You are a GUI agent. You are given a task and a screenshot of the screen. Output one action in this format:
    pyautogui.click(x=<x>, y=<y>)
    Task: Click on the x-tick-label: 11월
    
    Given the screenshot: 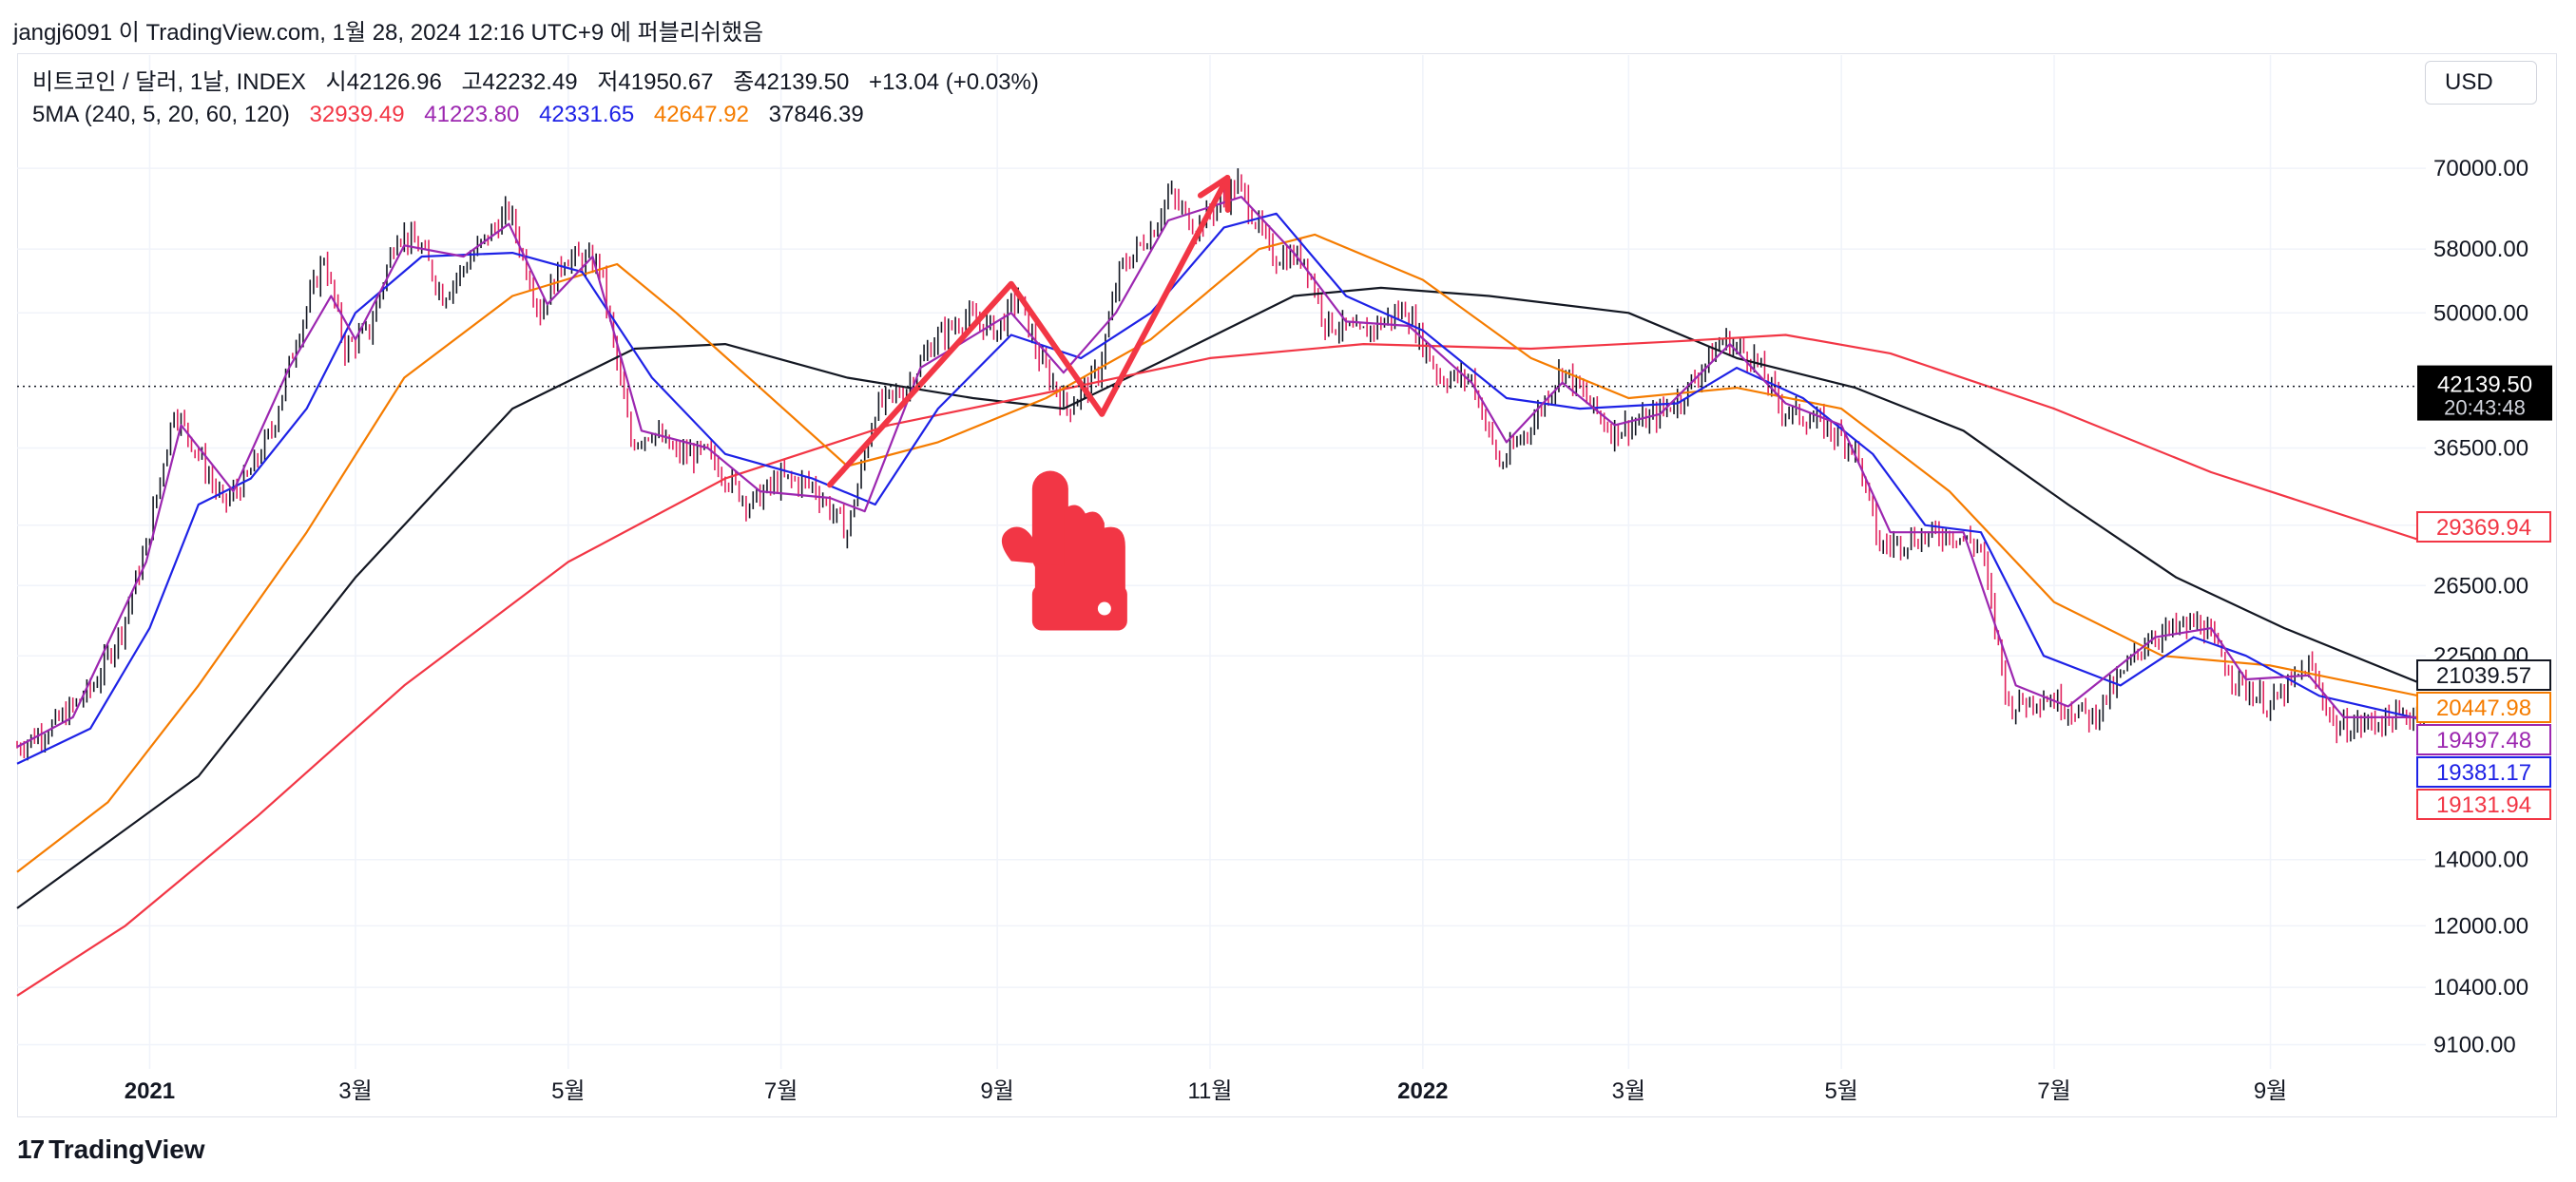 What is the action you would take?
    pyautogui.click(x=1210, y=1091)
    